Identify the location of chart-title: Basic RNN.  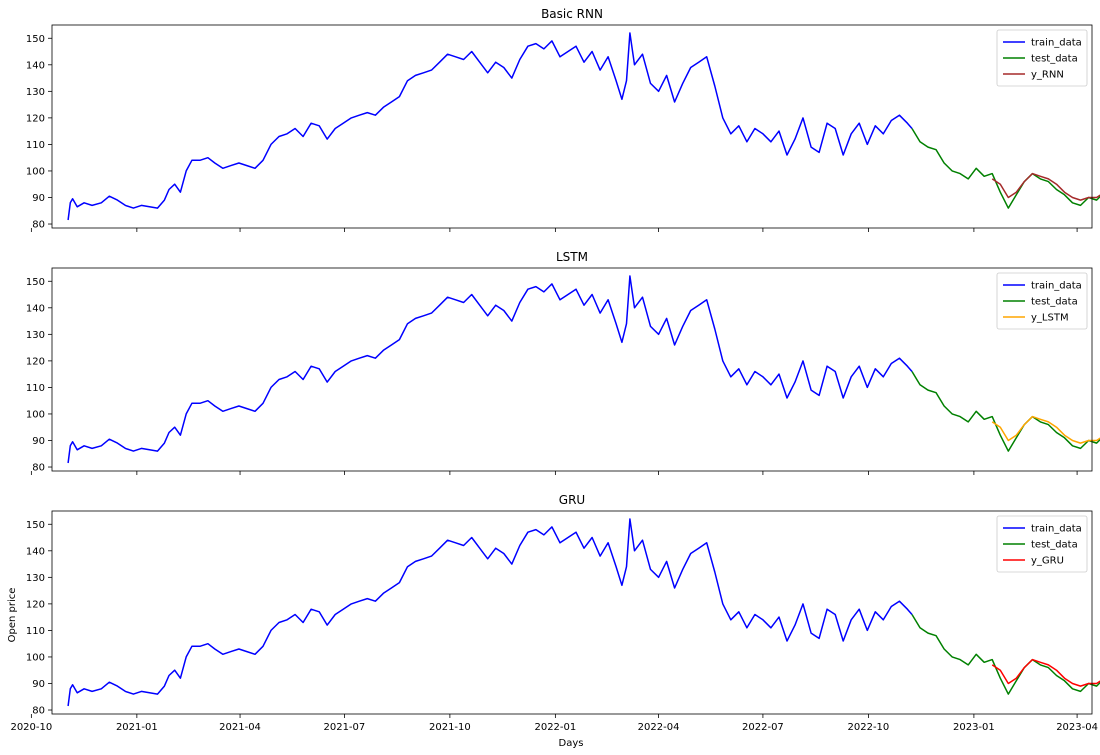
(572, 14).